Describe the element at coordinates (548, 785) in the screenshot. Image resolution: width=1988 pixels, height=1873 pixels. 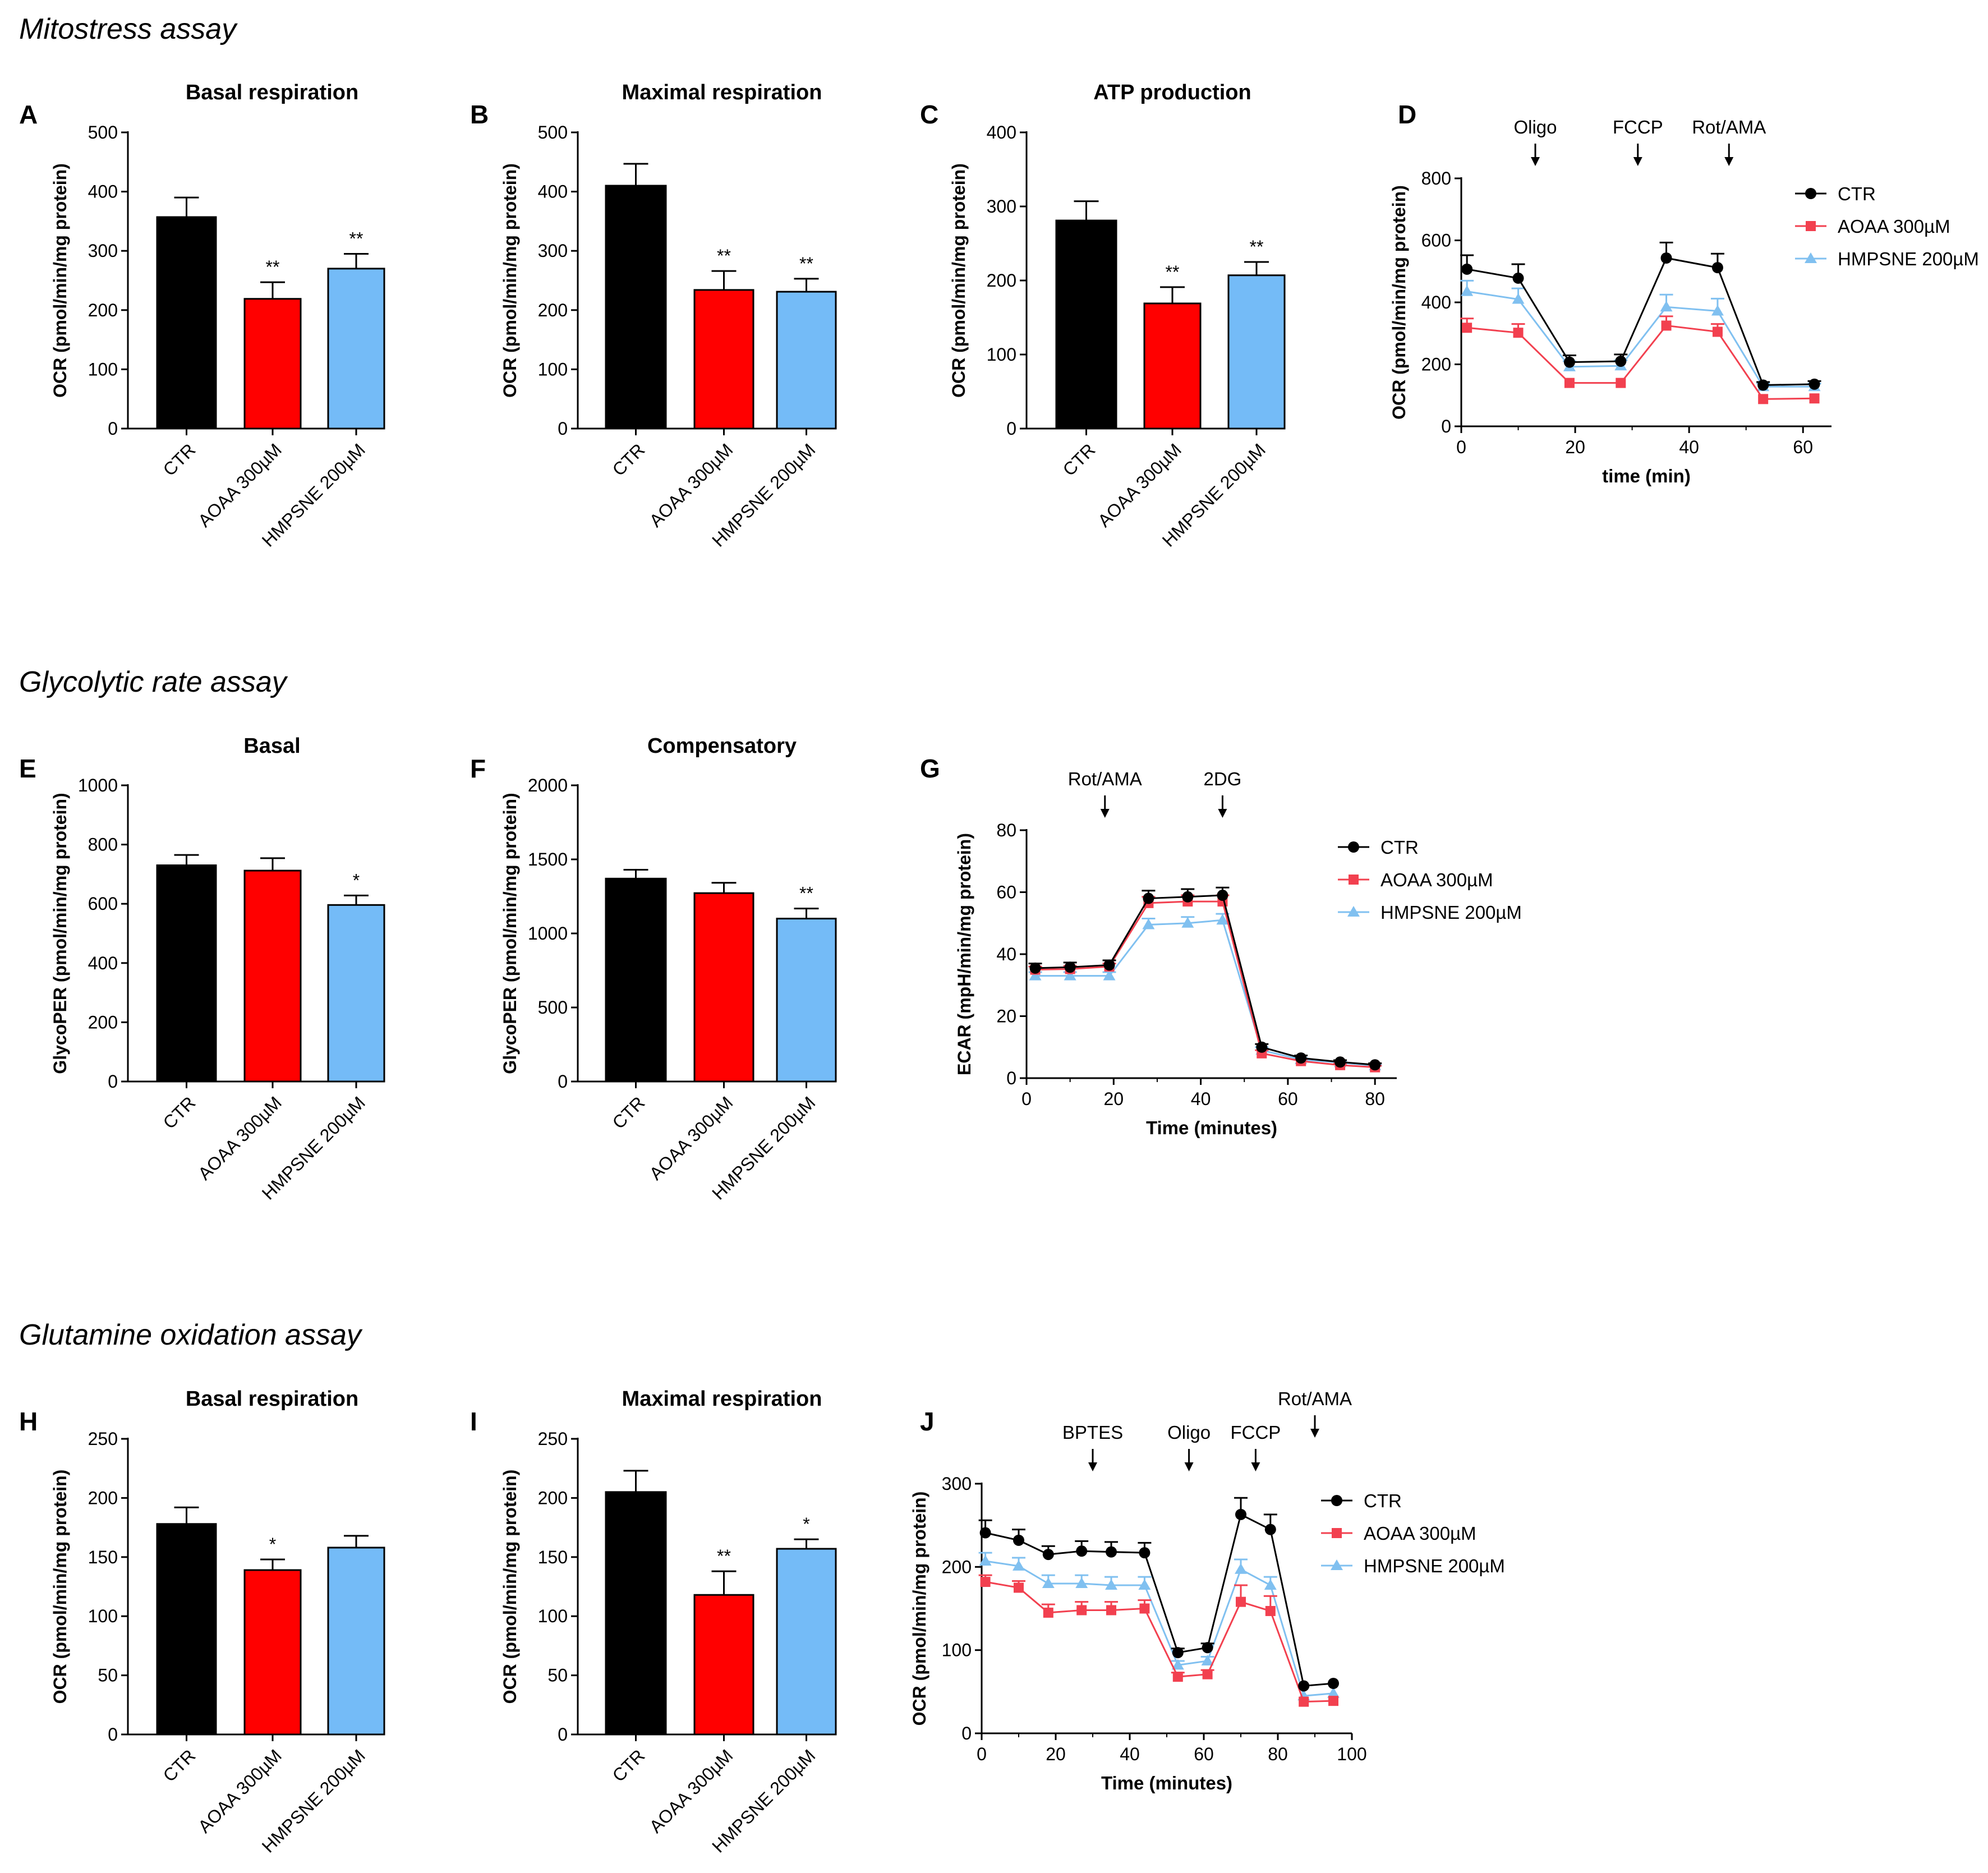
I see `y-tick-label: 2000` at that location.